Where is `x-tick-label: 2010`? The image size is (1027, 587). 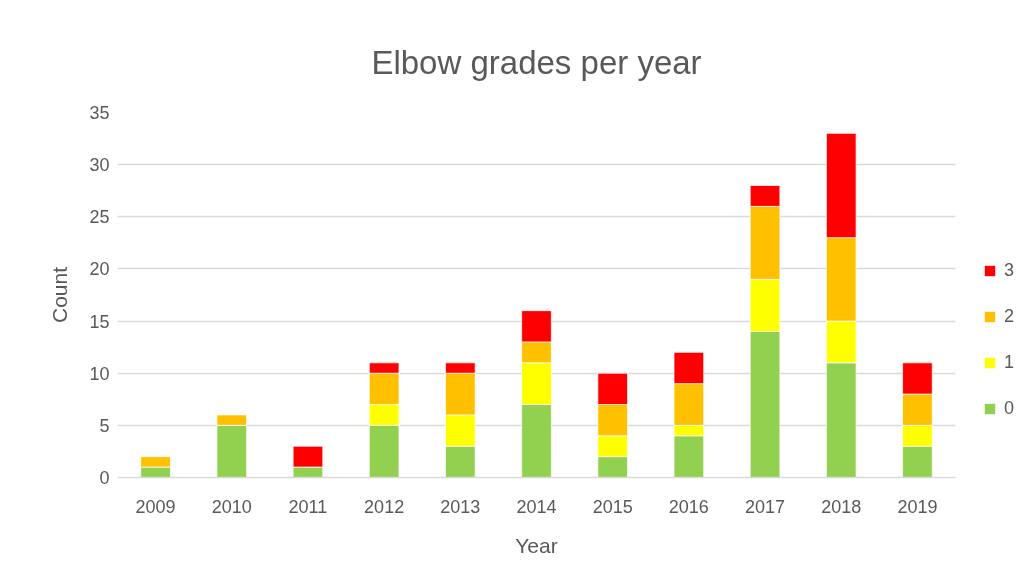 x-tick-label: 2010 is located at coordinates (231, 506).